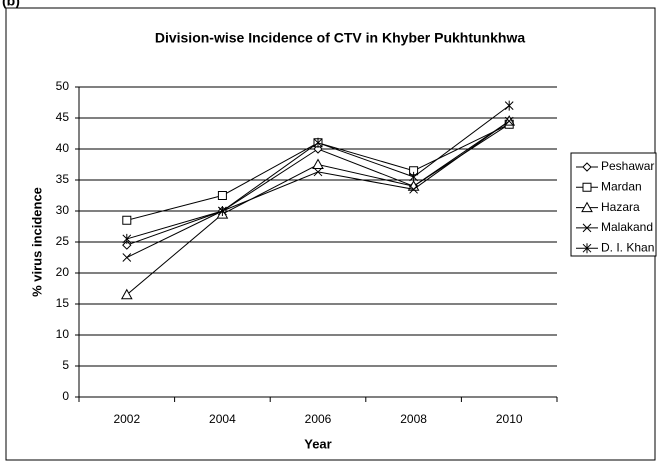  What do you see at coordinates (36, 242) in the screenshot?
I see `y-axis-title: % virus incidence` at bounding box center [36, 242].